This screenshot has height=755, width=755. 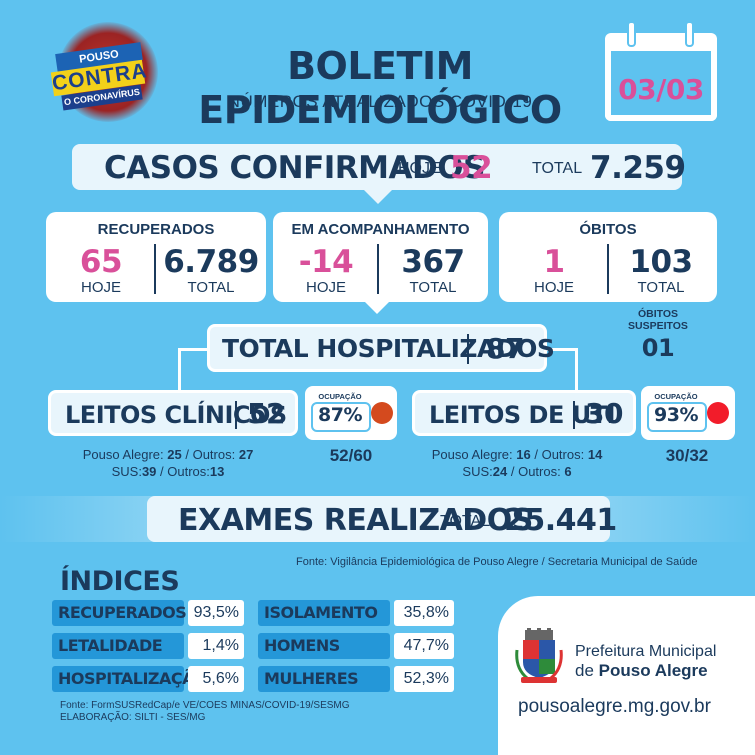 I want to click on hospitalizados-title: TOTAL HOSPITALIZADOS, so click(x=388, y=348).